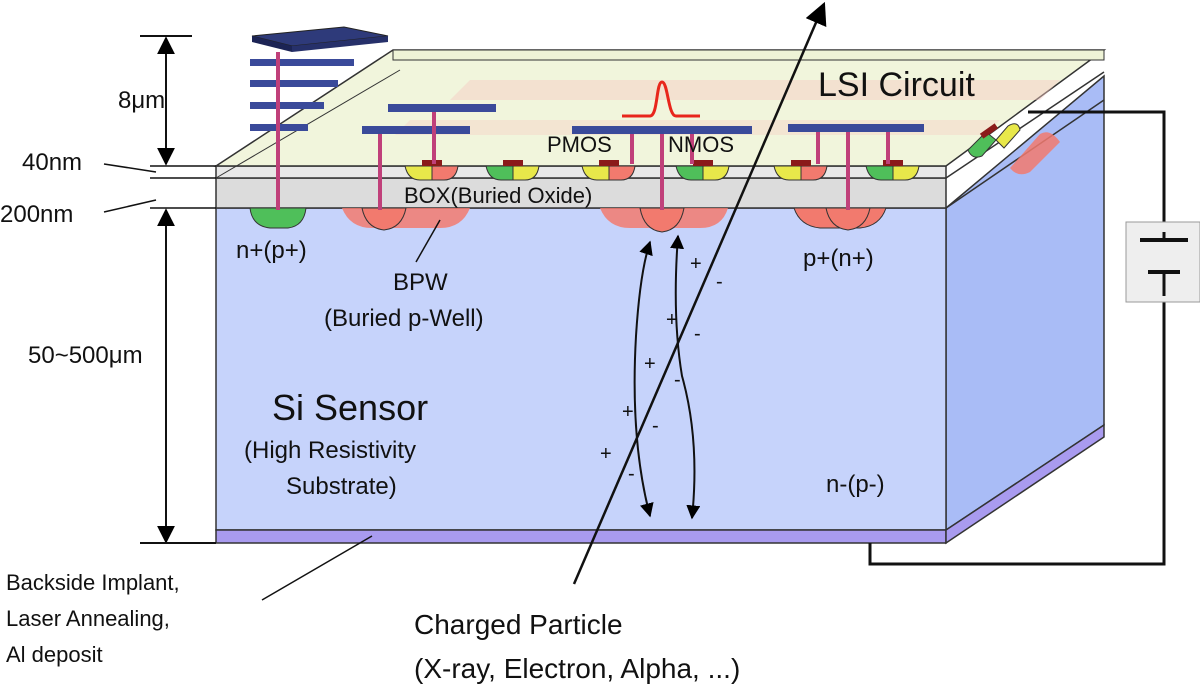  Describe the element at coordinates (272, 44) in the screenshot. I see `bond-pad-side` at that location.